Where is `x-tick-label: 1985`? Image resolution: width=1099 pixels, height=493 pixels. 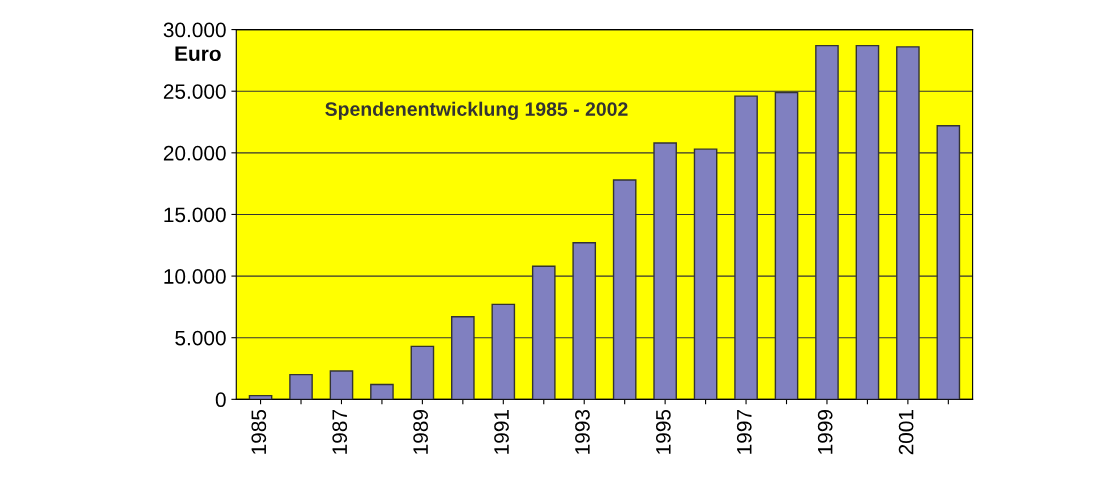
x-tick-label: 1985 is located at coordinates (259, 431).